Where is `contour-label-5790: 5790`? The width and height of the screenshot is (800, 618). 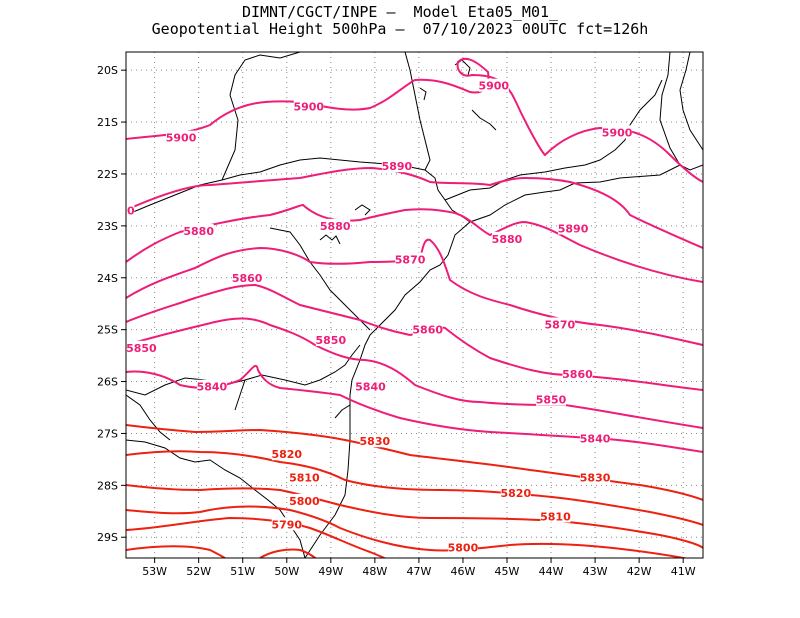 contour-label-5790: 5790 is located at coordinates (286, 524).